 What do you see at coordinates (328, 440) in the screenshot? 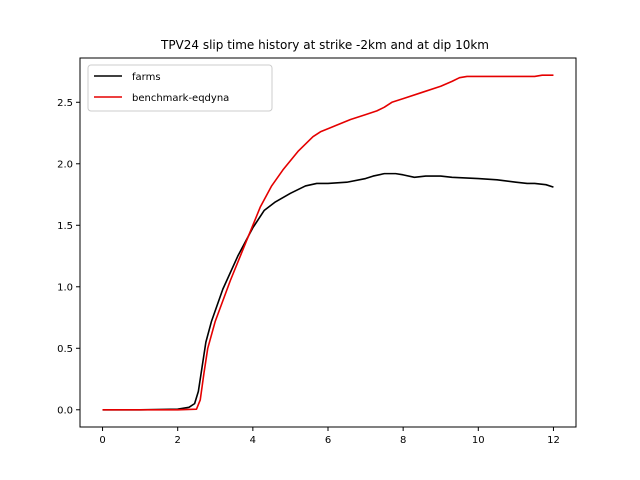
I see `x-tick-label: 6` at bounding box center [328, 440].